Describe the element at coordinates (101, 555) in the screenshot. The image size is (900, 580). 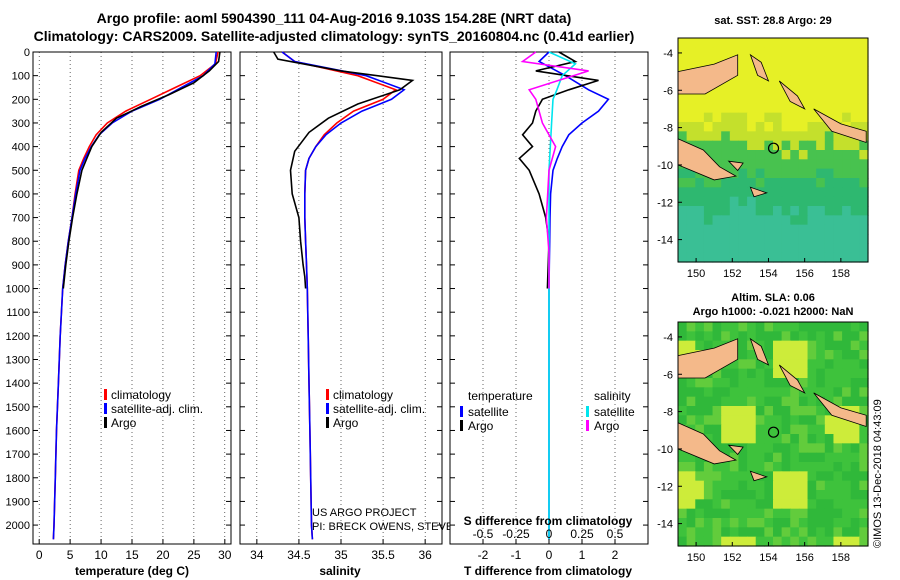
I see `xtick-label: 10` at that location.